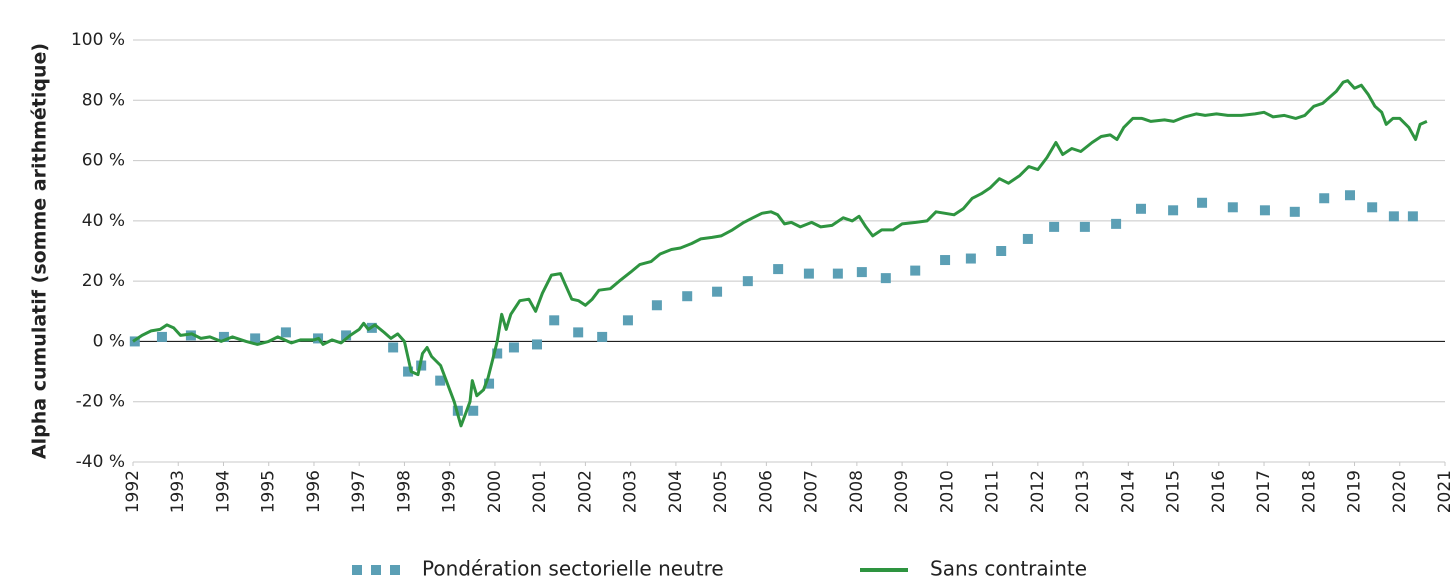 Image resolution: width=1454 pixels, height=582 pixels. Describe the element at coordinates (902, 491) in the screenshot. I see `x-tick-label: 2009` at that location.